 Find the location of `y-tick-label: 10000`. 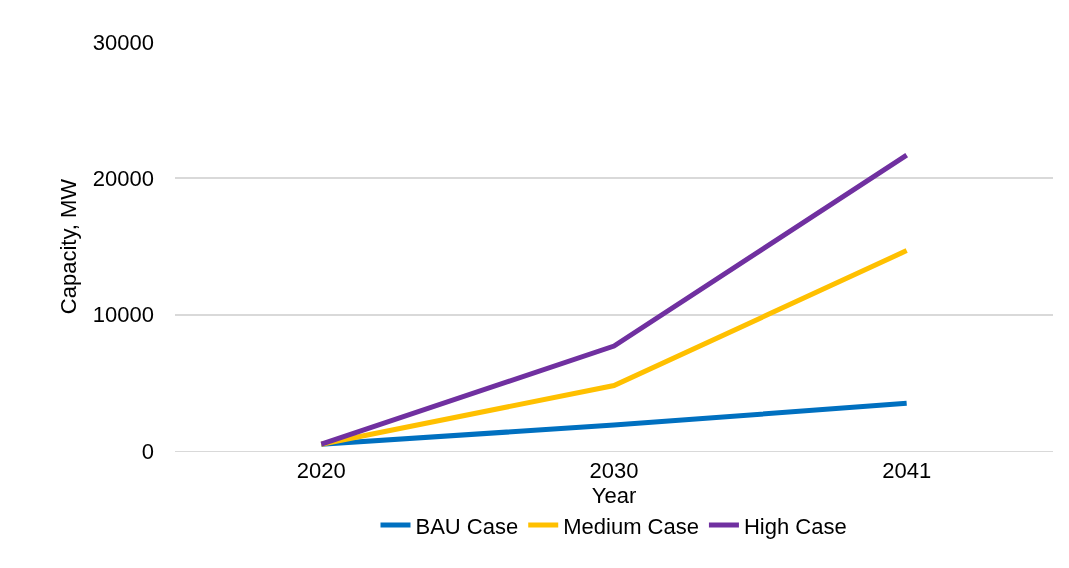

y-tick-label: 10000 is located at coordinates (123, 315).